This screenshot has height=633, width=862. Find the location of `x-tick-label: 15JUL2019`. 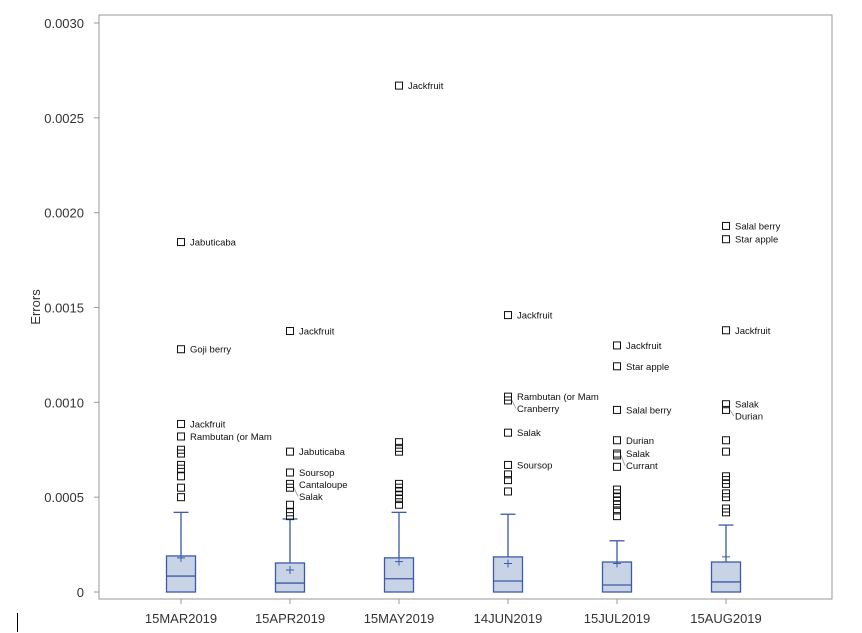

x-tick-label: 15JUL2019 is located at coordinates (617, 618).